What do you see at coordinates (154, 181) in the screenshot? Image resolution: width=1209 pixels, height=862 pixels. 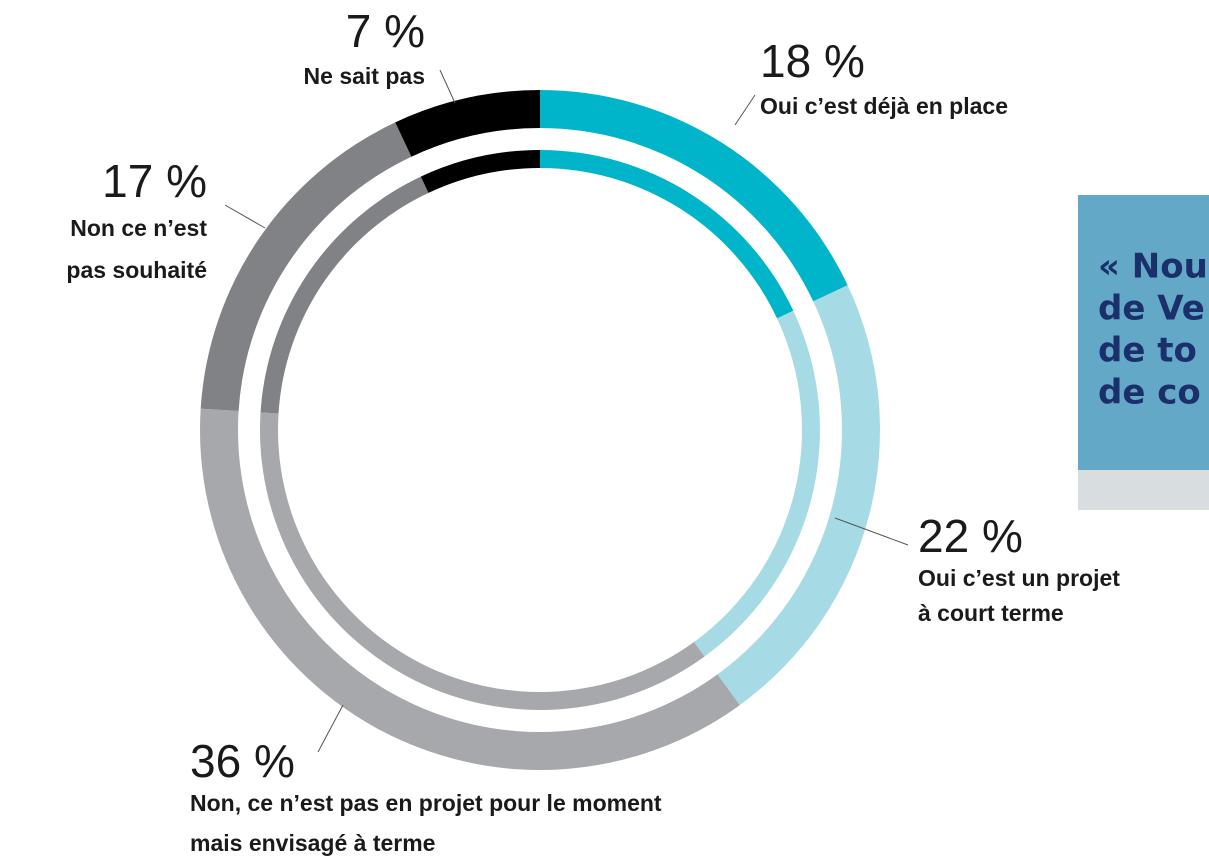 I see `value-label: 17 %` at bounding box center [154, 181].